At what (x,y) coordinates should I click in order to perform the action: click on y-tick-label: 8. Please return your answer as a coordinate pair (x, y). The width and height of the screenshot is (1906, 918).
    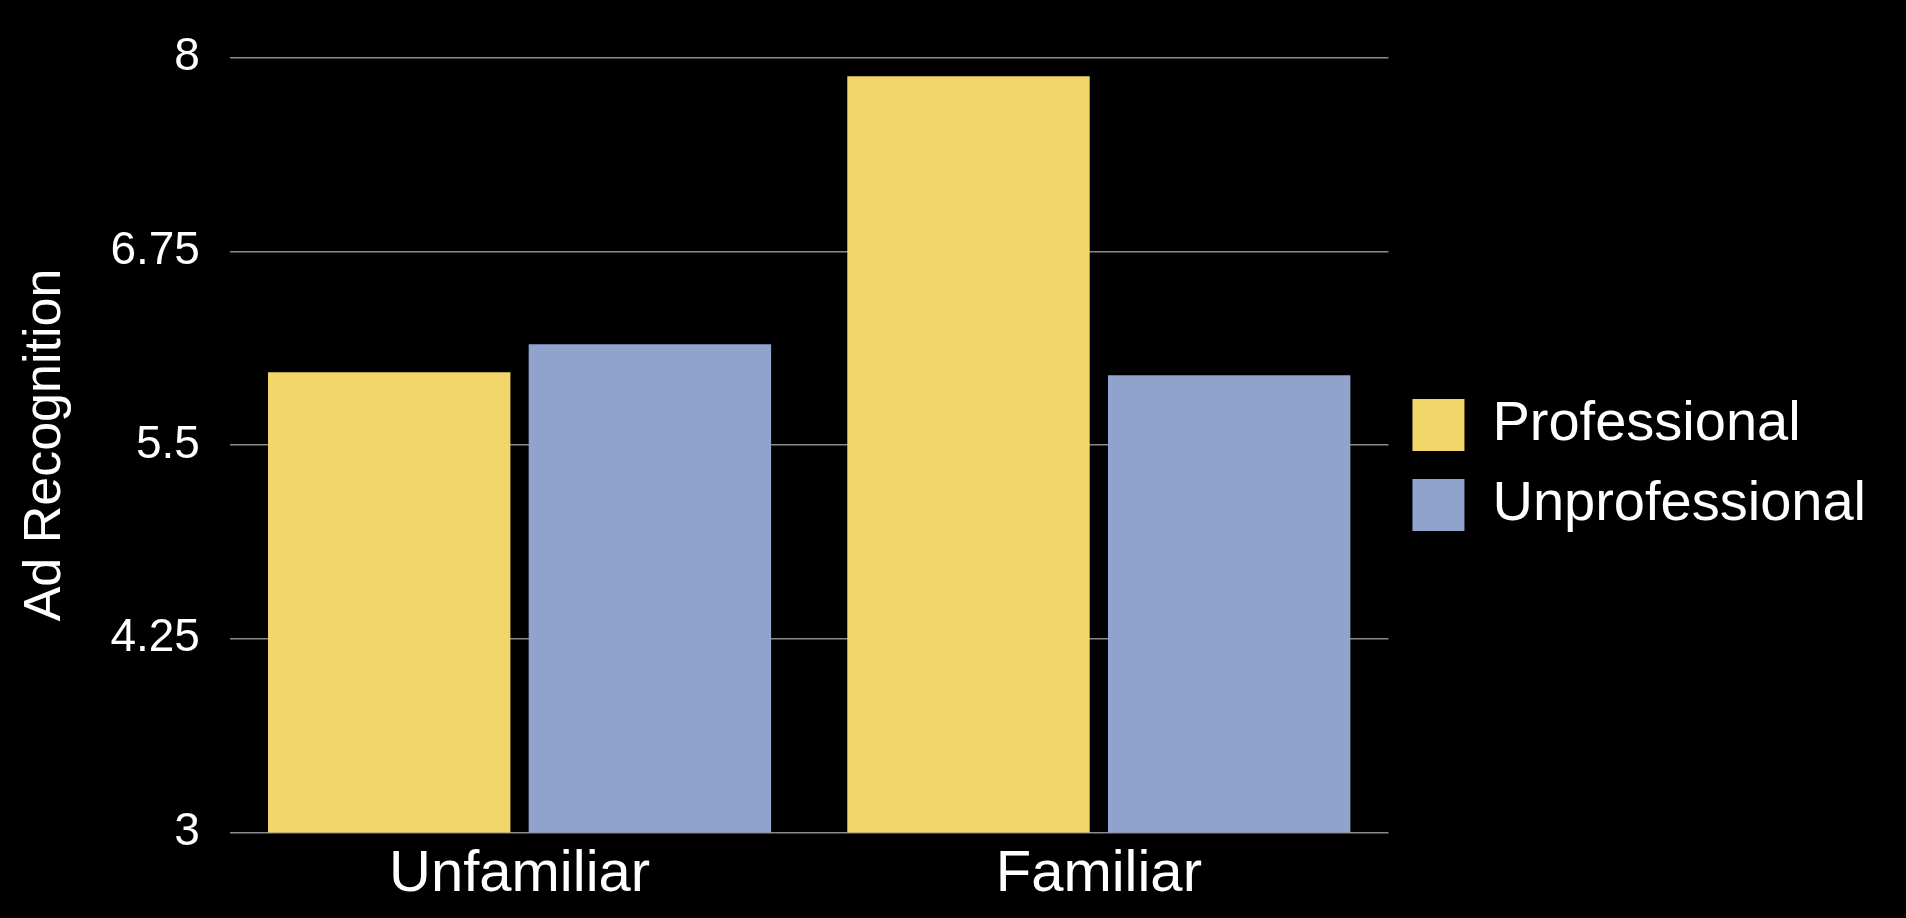
    Looking at the image, I should click on (187, 54).